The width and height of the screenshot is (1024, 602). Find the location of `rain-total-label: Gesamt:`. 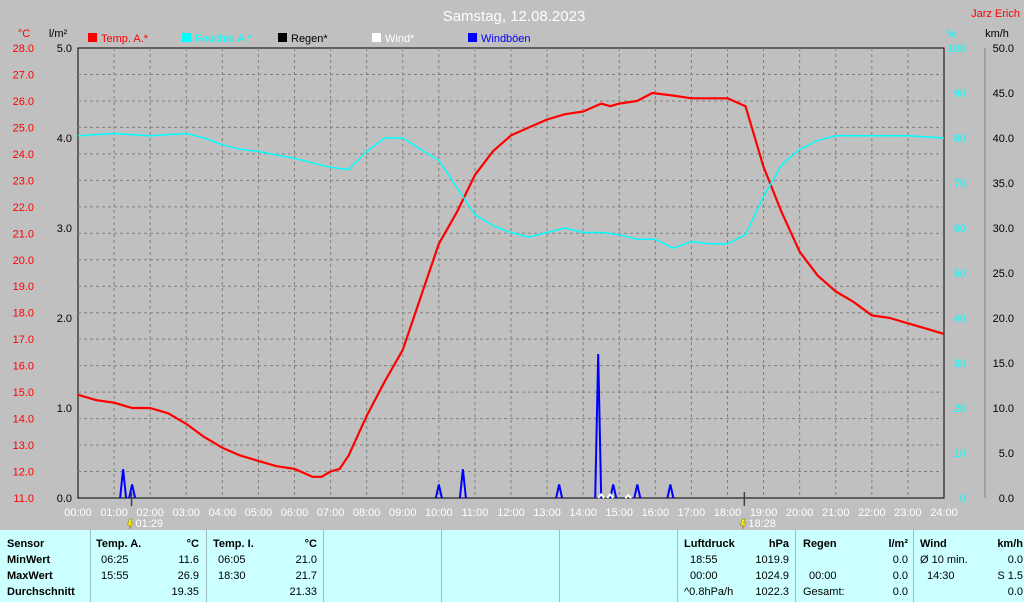

rain-total-label: Gesamt: is located at coordinates (824, 592).